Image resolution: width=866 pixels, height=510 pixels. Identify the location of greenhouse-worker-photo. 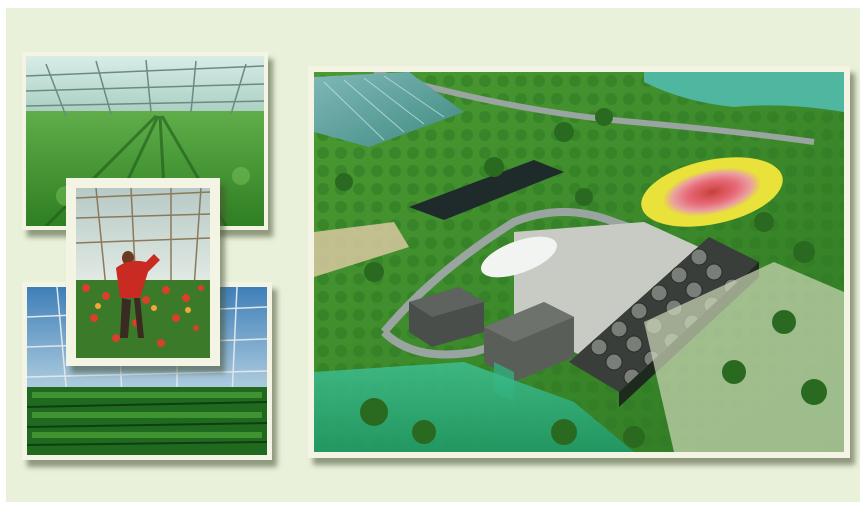
(143, 273).